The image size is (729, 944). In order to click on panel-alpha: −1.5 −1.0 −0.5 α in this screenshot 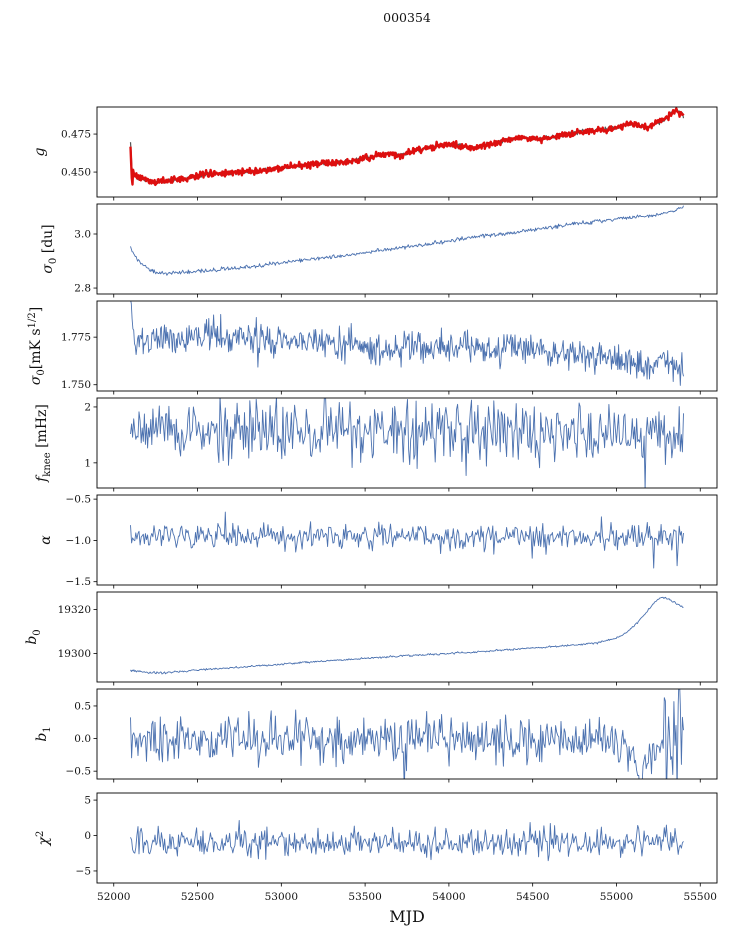, I will do `click(378, 541)`.